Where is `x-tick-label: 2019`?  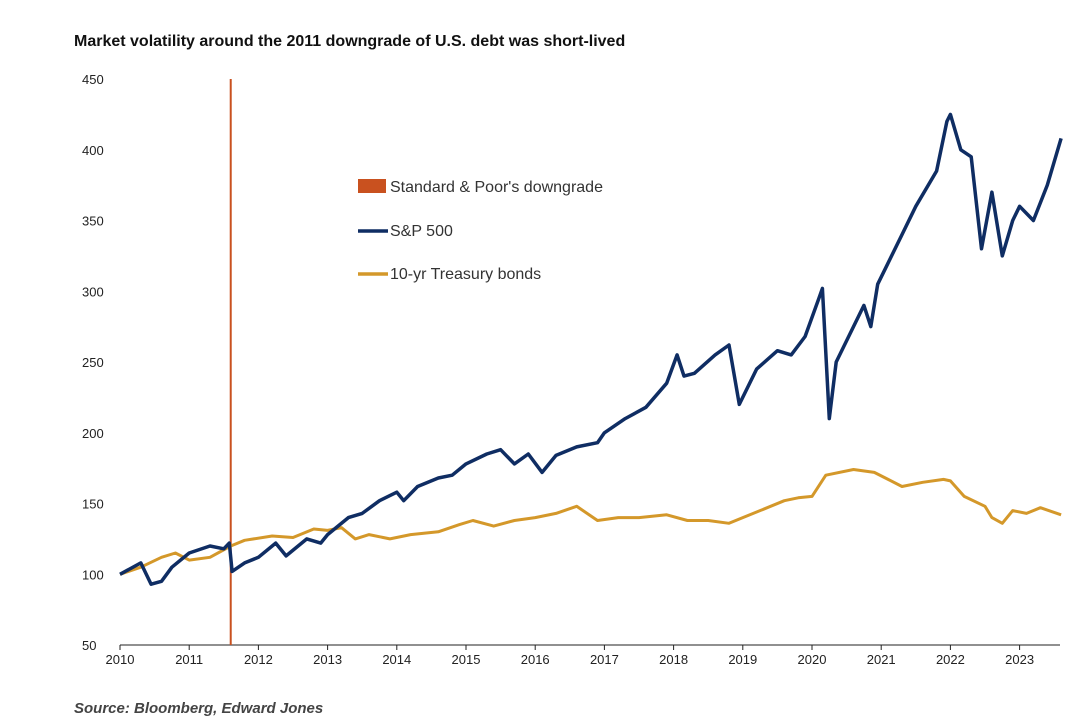 x-tick-label: 2019 is located at coordinates (742, 659).